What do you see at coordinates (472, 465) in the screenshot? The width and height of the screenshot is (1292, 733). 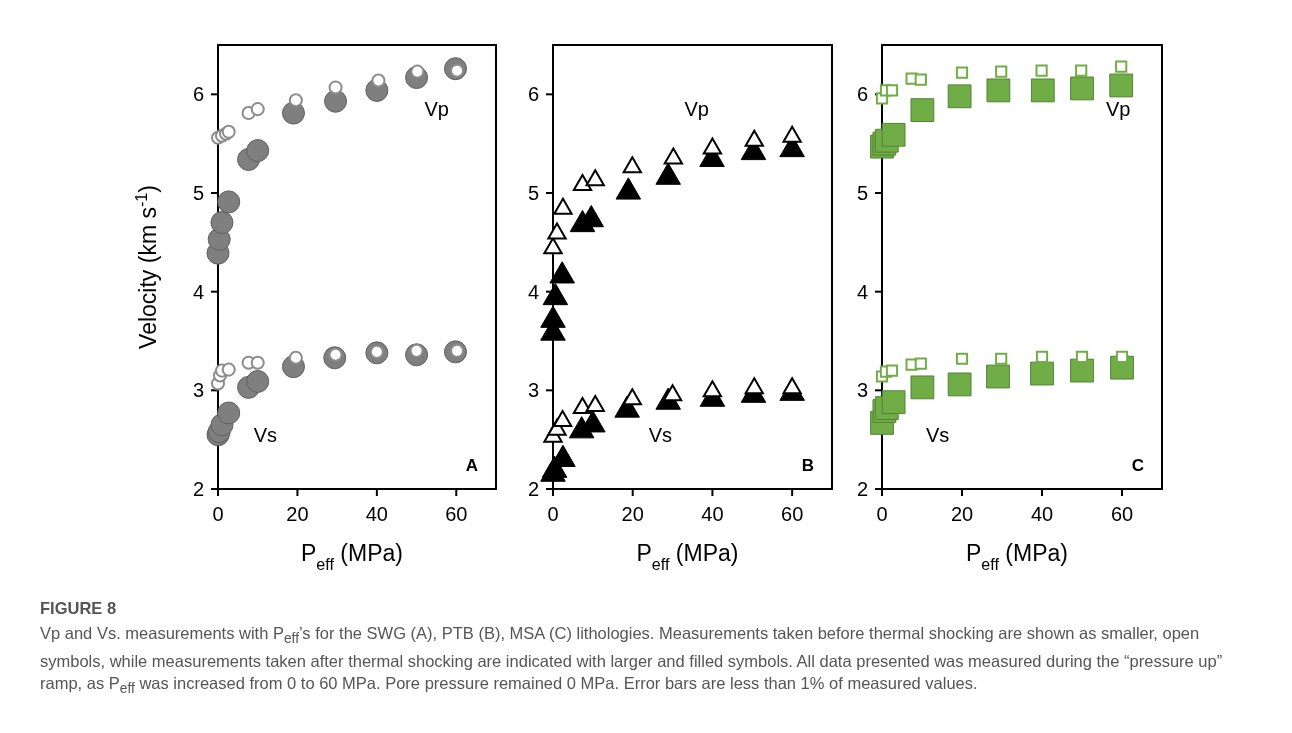 I see `text: A` at bounding box center [472, 465].